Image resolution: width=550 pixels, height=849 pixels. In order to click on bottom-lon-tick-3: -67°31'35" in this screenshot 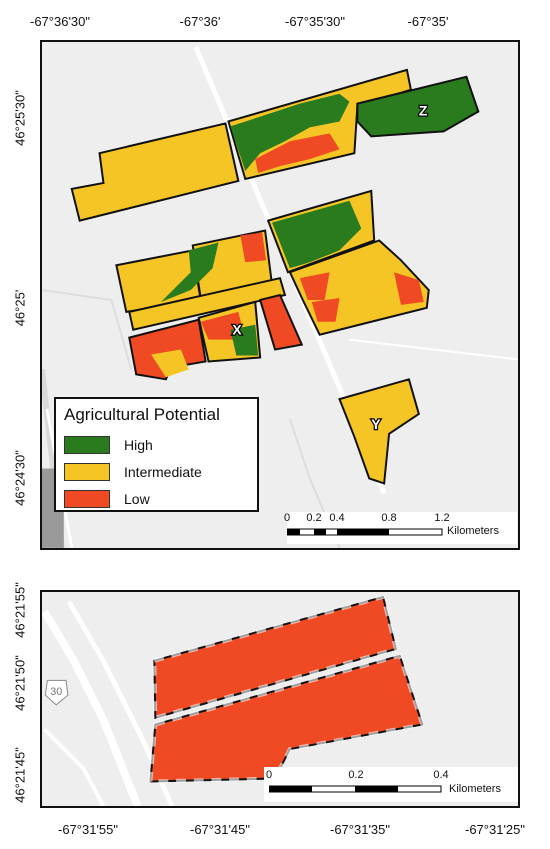, I will do `click(360, 829)`.